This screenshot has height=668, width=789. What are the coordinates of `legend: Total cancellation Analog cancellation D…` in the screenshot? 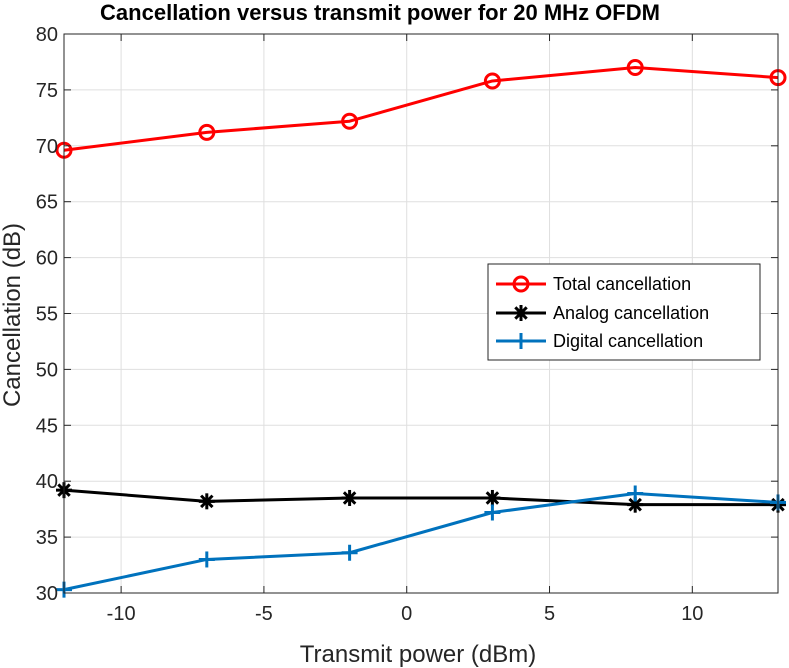 It's located at (624, 312).